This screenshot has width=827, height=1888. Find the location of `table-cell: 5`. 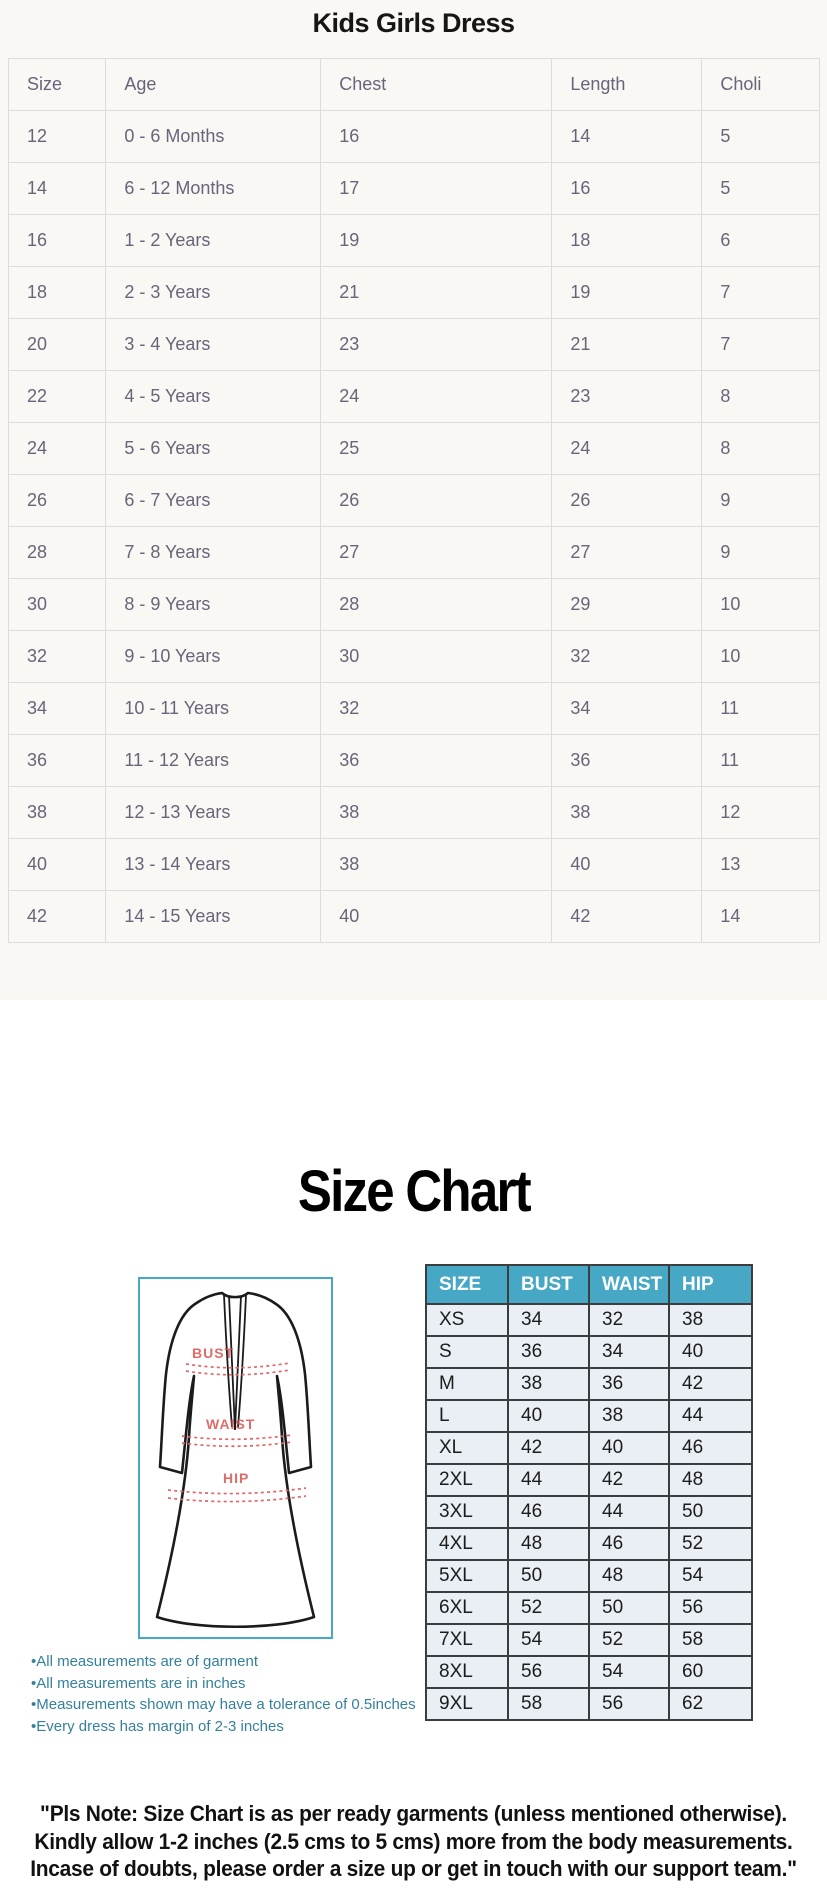

table-cell: 5 is located at coordinates (760, 136).